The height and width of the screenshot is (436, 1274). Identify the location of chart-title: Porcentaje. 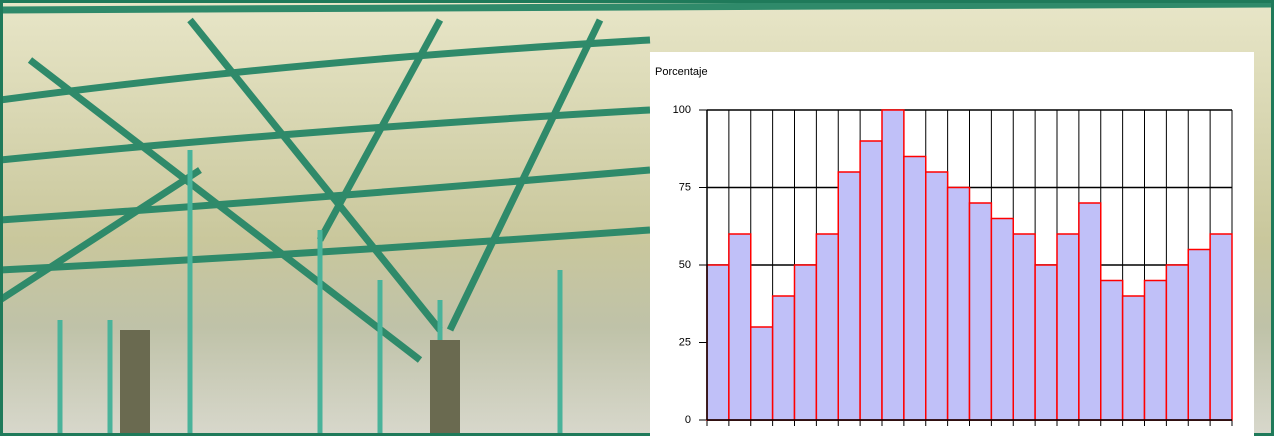
(681, 72).